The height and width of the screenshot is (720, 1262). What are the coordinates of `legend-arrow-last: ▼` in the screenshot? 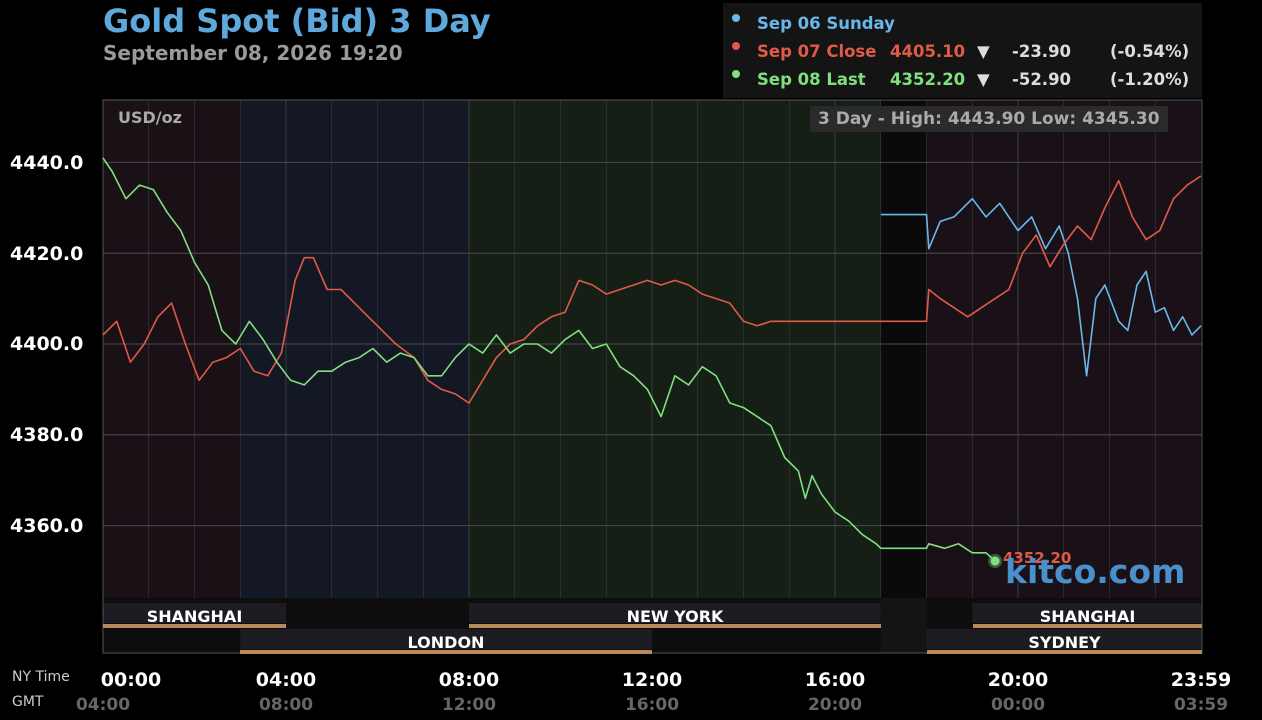 It's located at (983, 79).